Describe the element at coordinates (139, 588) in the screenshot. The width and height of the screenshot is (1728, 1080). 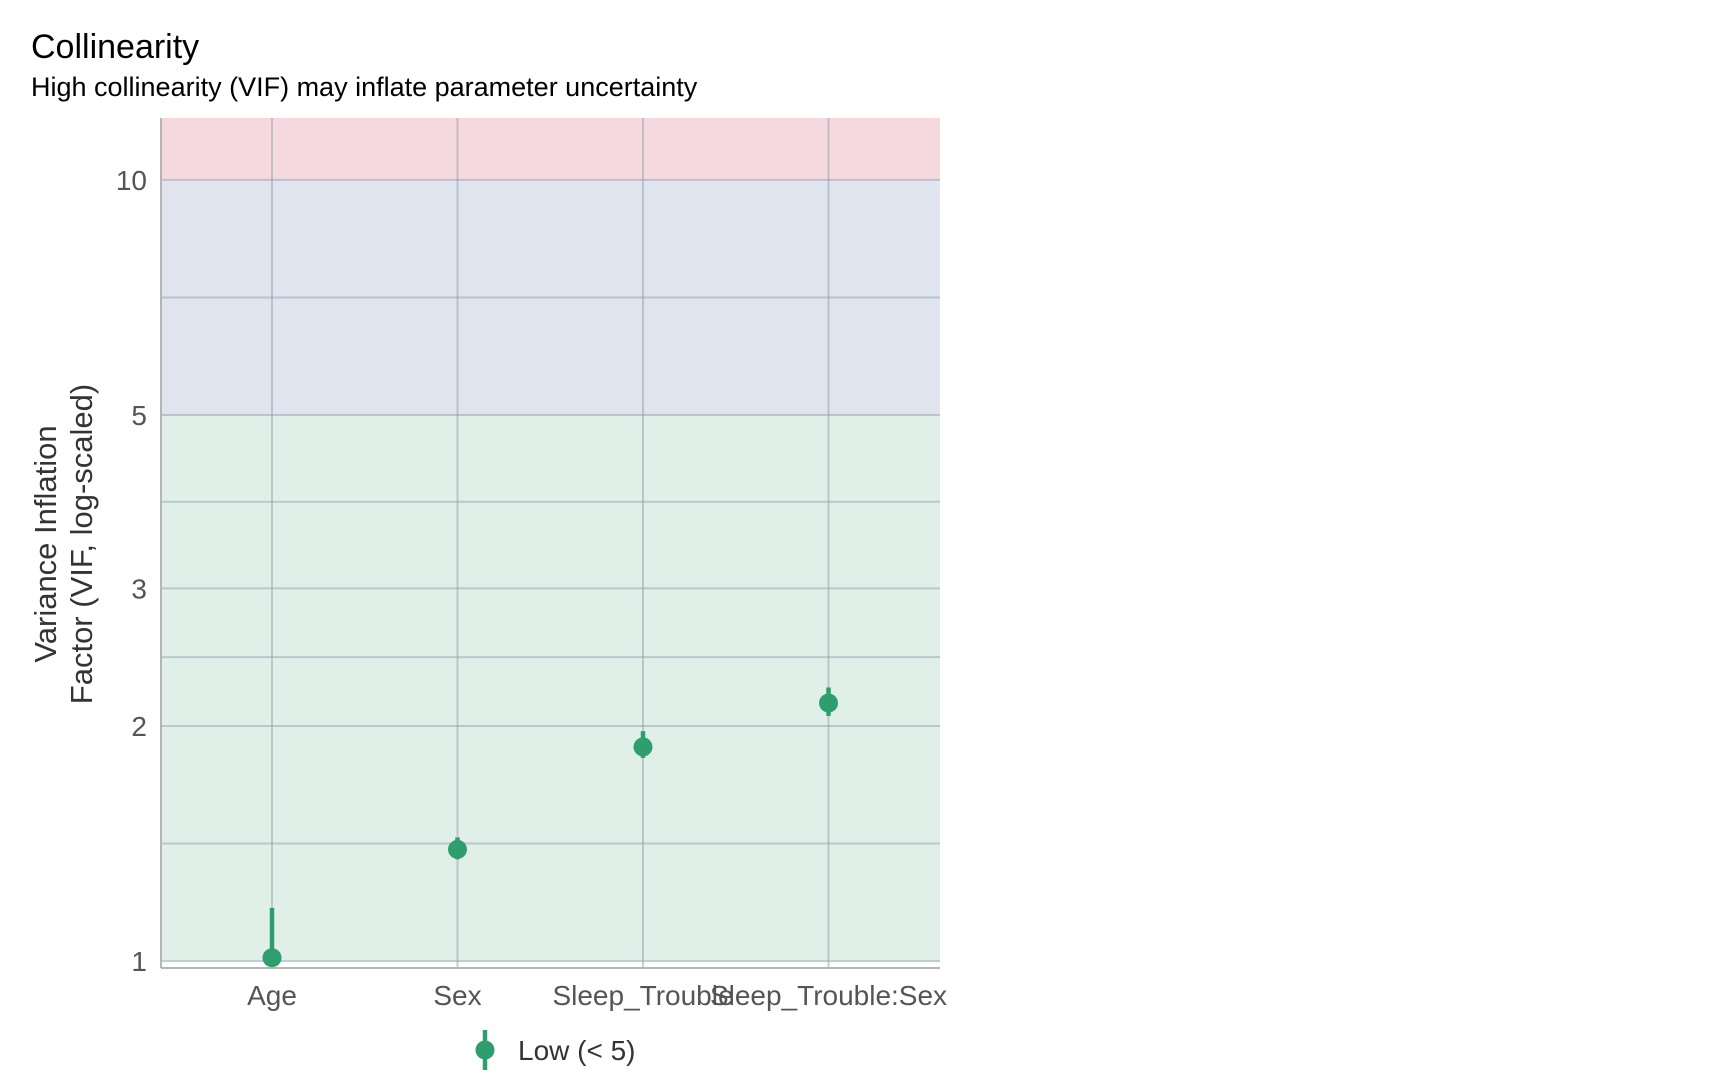
I see `y-tick-label: 3` at that location.